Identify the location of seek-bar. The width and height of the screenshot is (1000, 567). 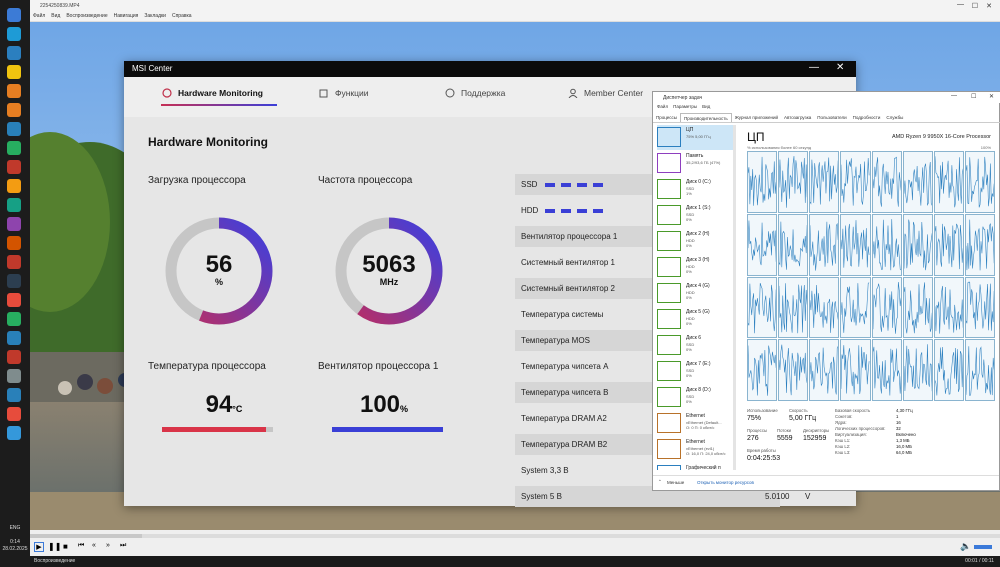
(515, 536).